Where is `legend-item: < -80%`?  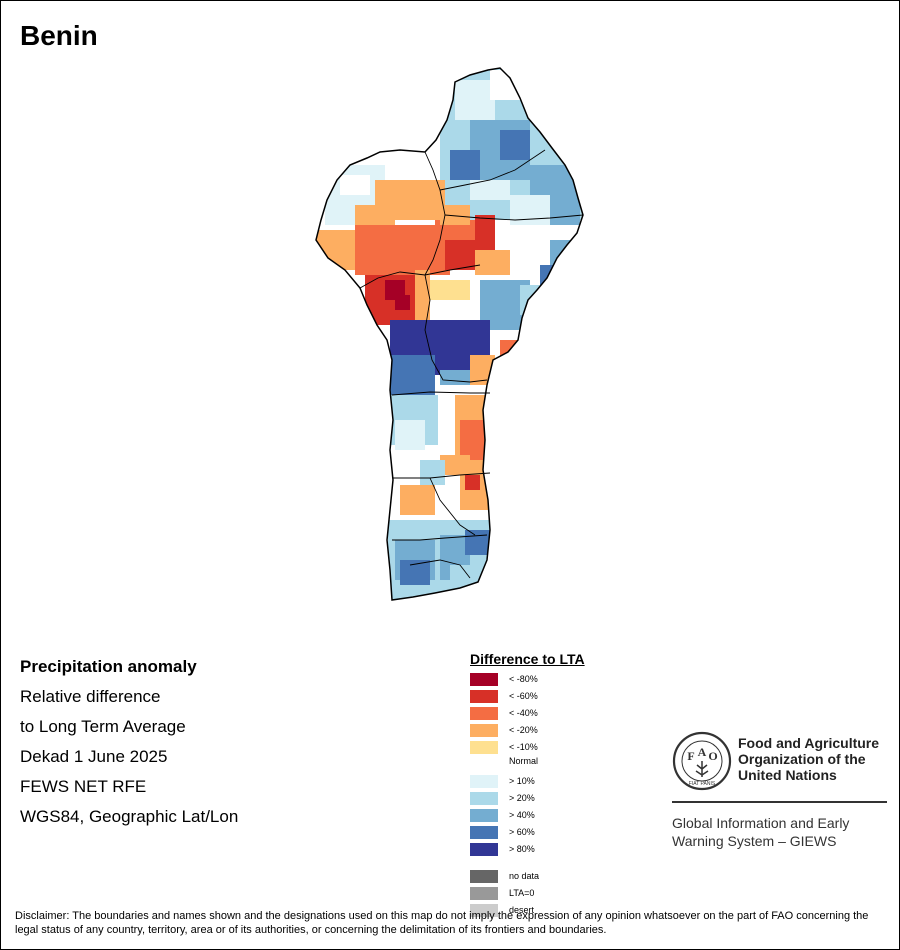 legend-item: < -80% is located at coordinates (527, 679).